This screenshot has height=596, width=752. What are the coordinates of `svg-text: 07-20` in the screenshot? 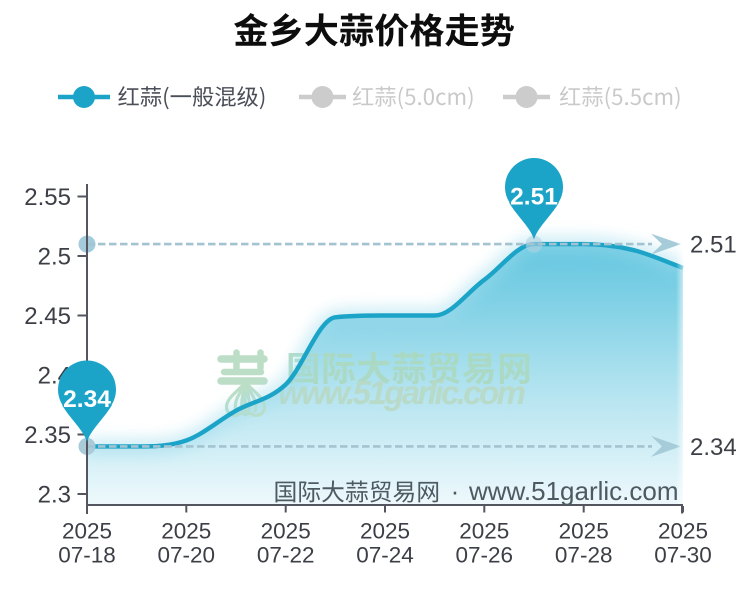 It's located at (187, 555).